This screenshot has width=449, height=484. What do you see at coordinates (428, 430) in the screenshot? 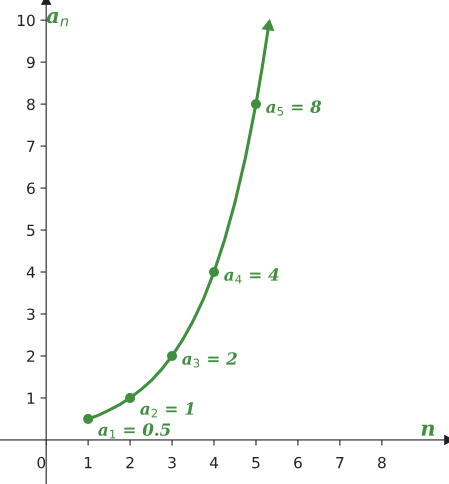
I see `x-axis-title: n` at bounding box center [428, 430].